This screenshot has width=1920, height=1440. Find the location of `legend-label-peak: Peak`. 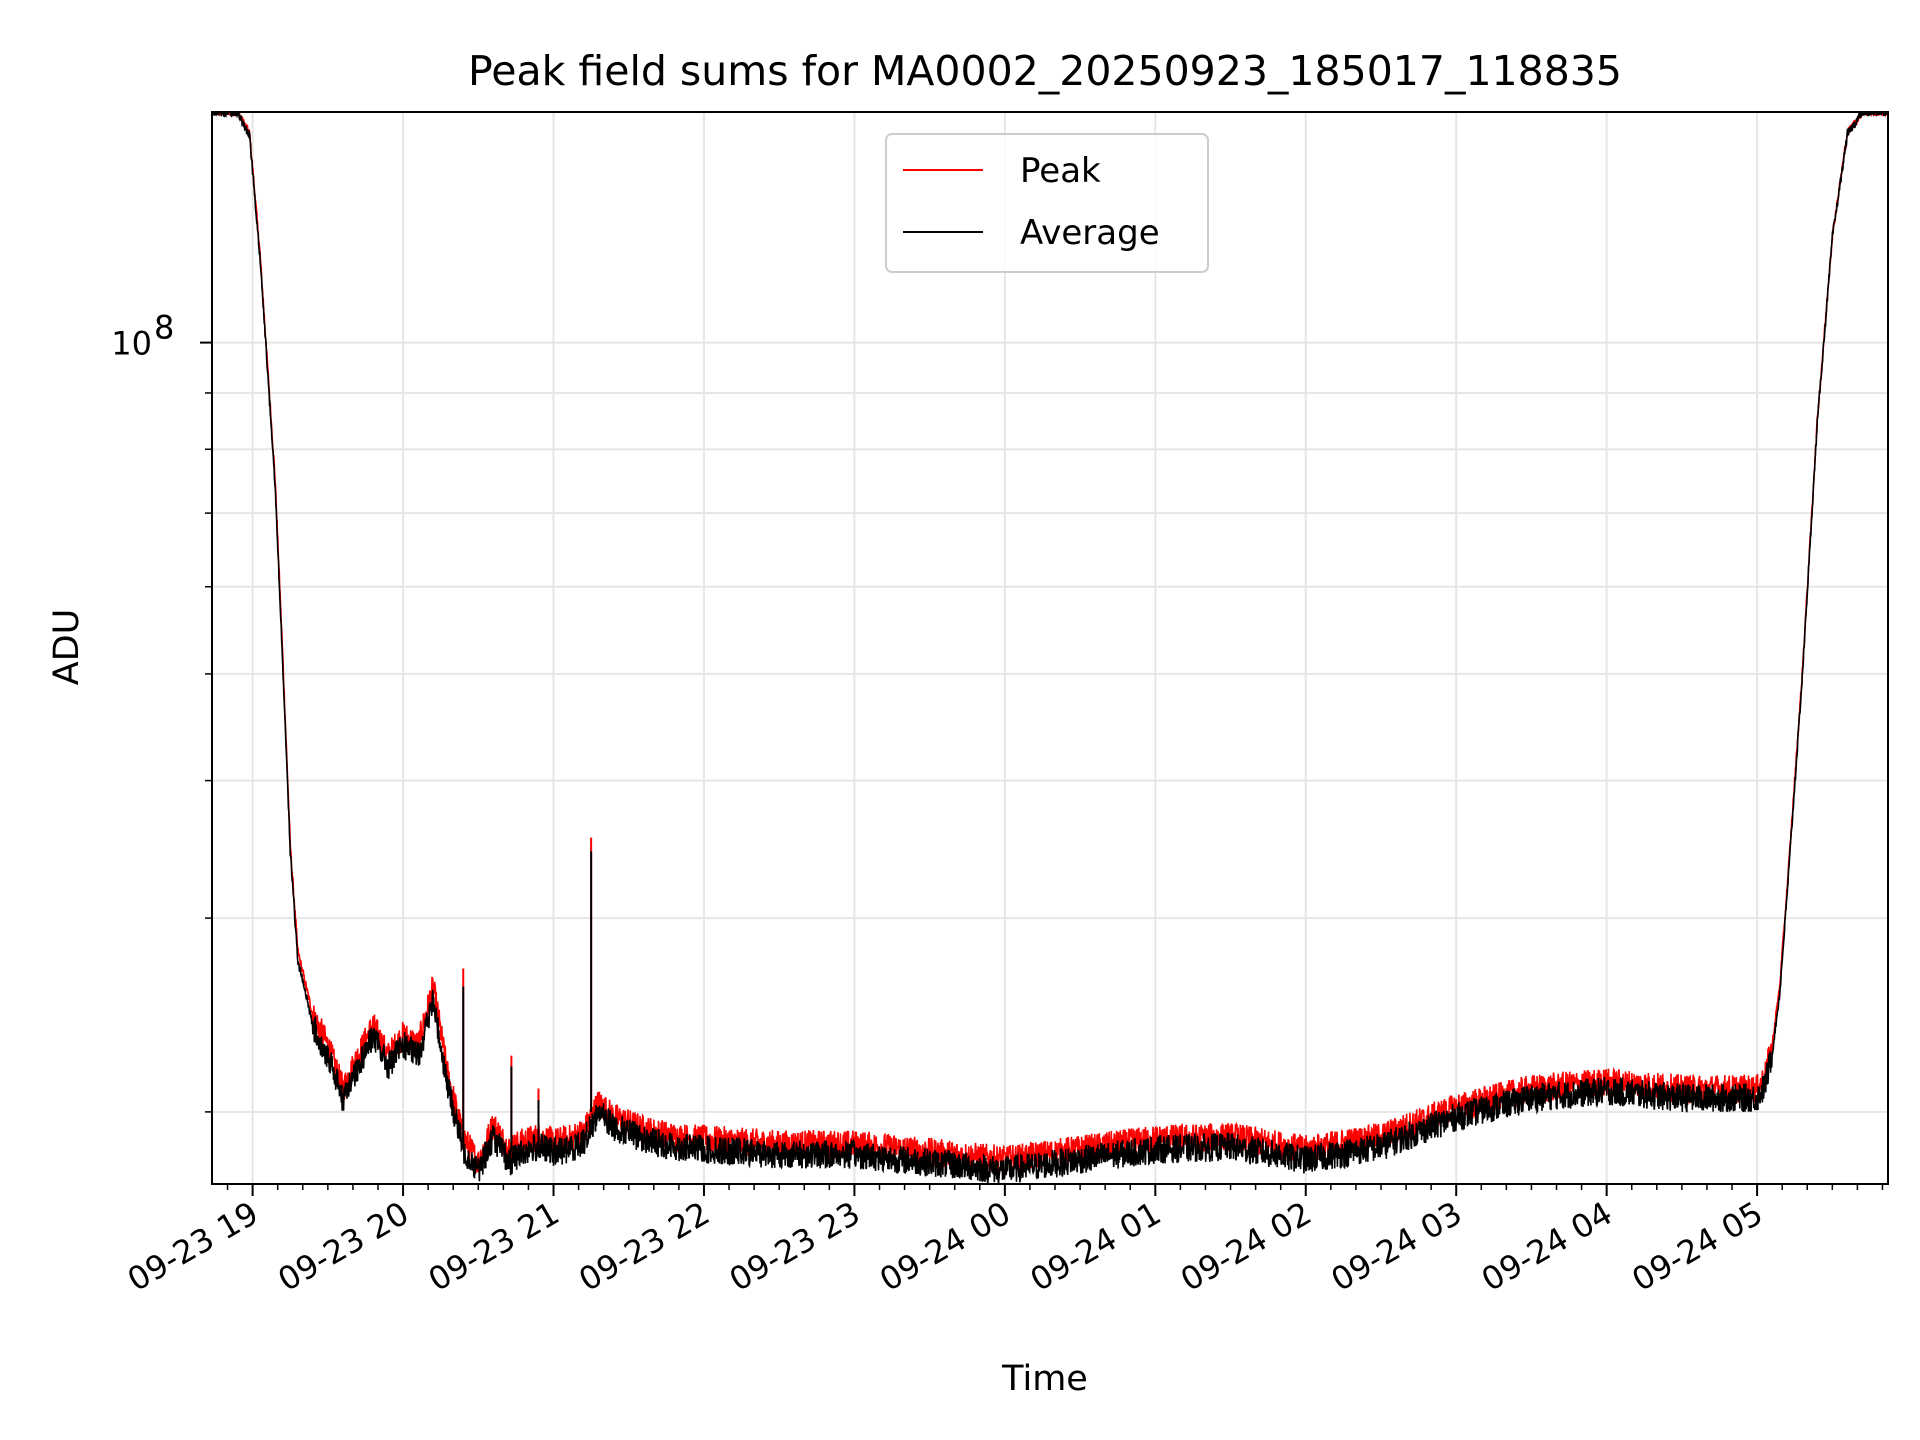

legend-label-peak: Peak is located at coordinates (1060, 171).